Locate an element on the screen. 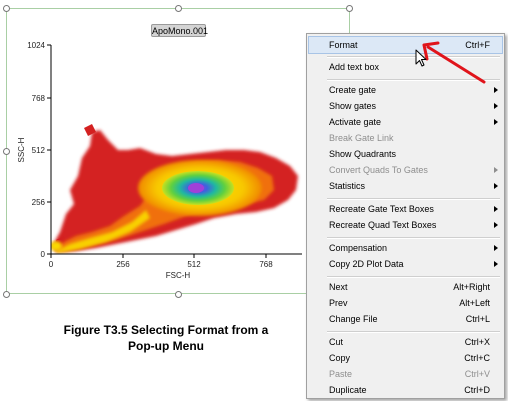 Image resolution: width=508 pixels, height=401 pixels. y-tick-label-1024: 1024 is located at coordinates (36, 45).